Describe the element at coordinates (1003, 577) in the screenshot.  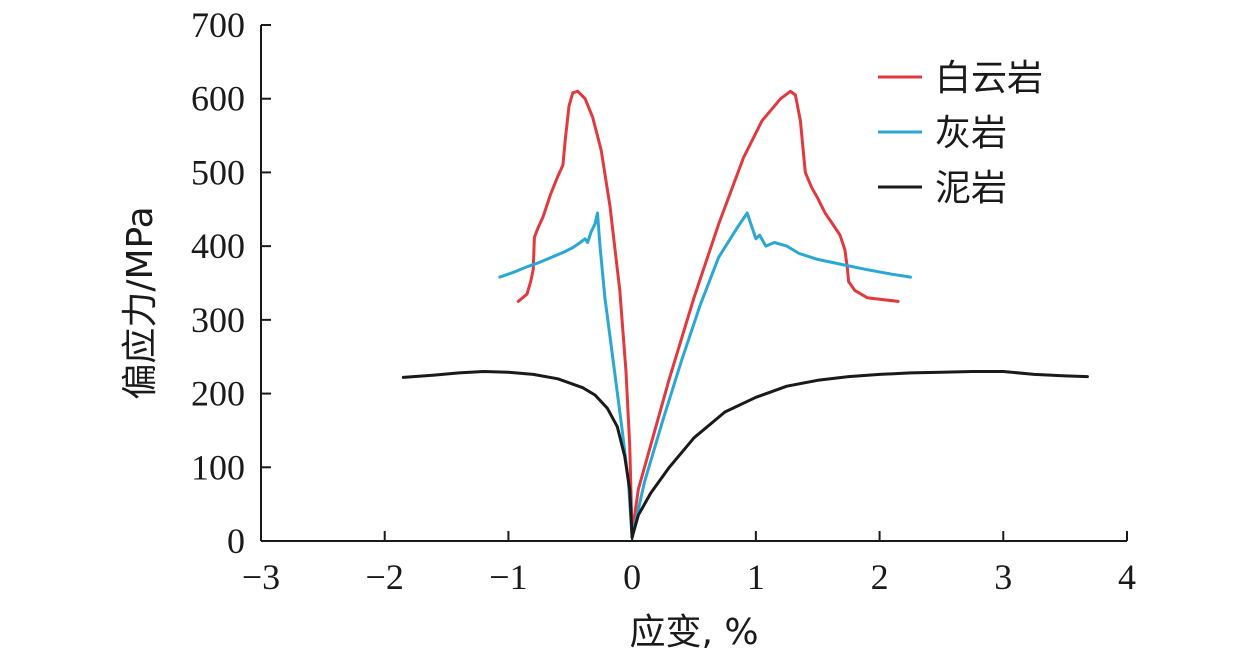
I see `x-tick-label: 3` at that location.